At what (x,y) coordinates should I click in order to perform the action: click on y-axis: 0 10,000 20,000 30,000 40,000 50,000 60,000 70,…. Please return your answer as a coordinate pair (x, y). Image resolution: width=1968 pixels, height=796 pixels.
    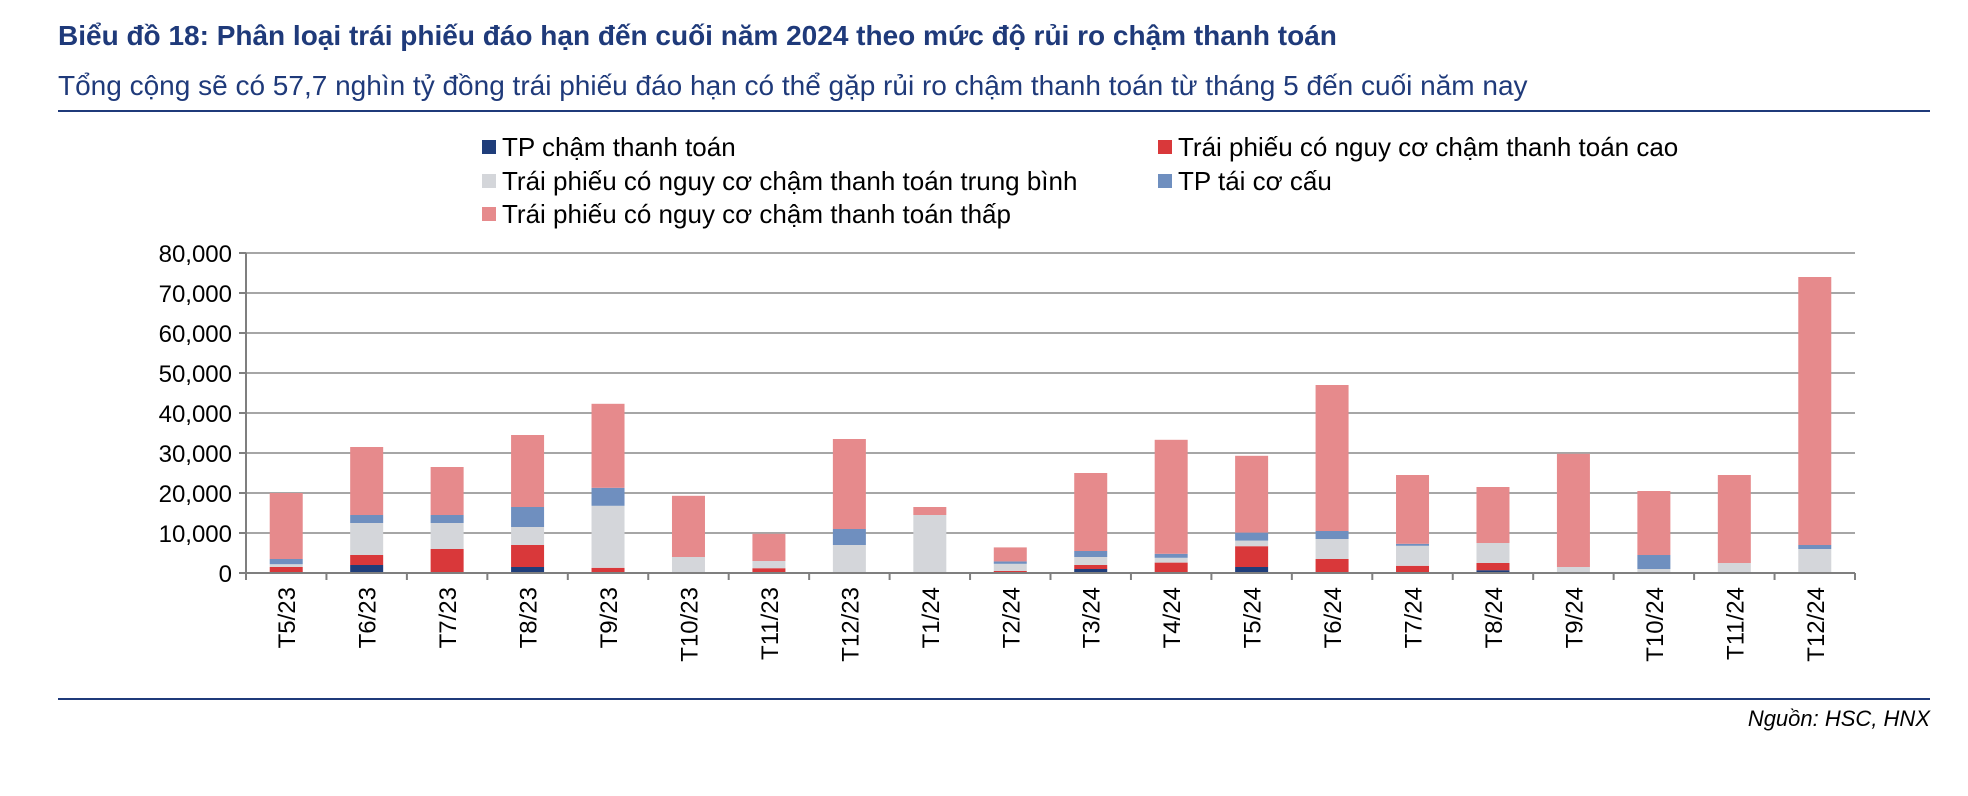
    Looking at the image, I should click on (203, 414).